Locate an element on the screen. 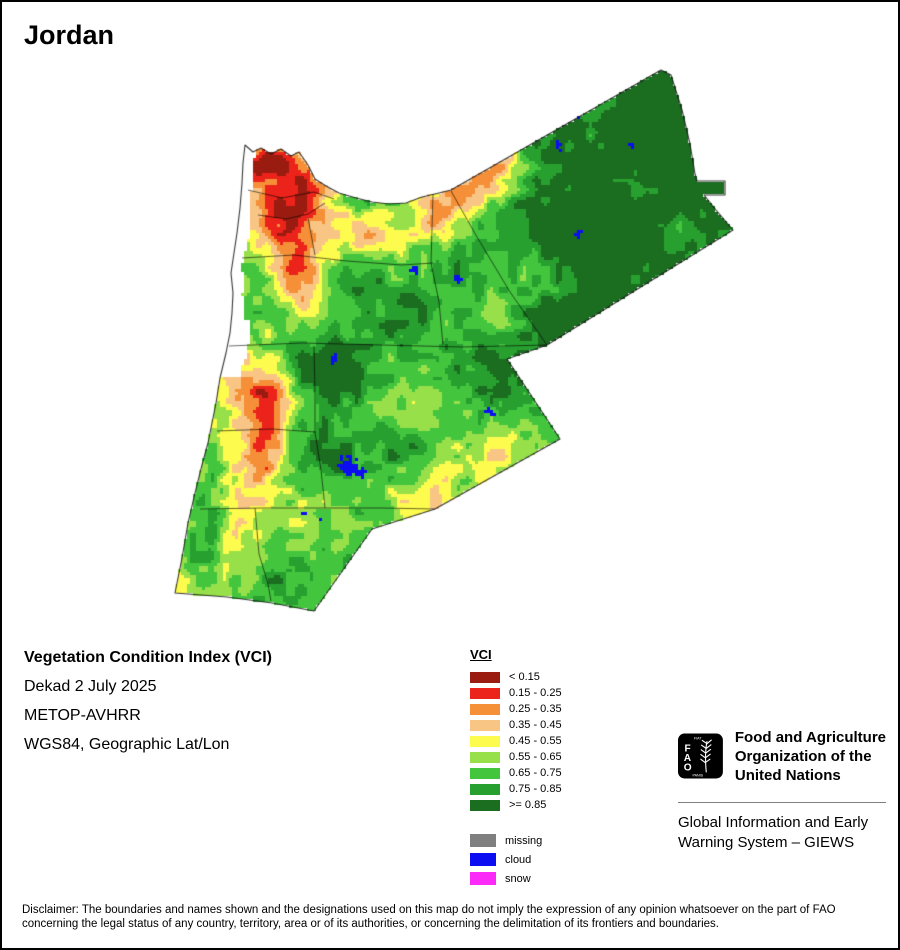  legend-row: cloud is located at coordinates (516, 859).